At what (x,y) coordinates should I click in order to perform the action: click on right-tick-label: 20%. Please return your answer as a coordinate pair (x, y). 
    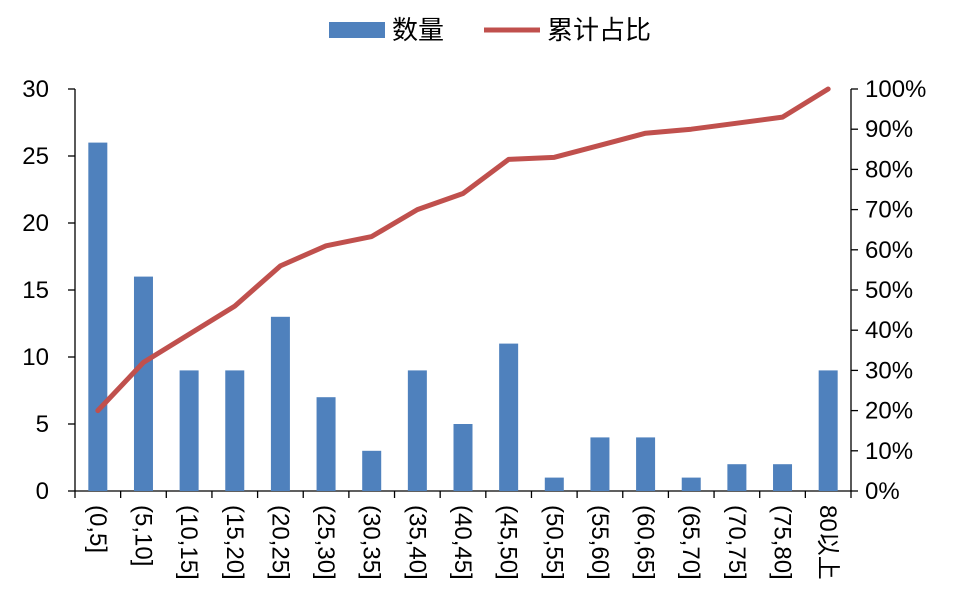
    Looking at the image, I should click on (889, 411).